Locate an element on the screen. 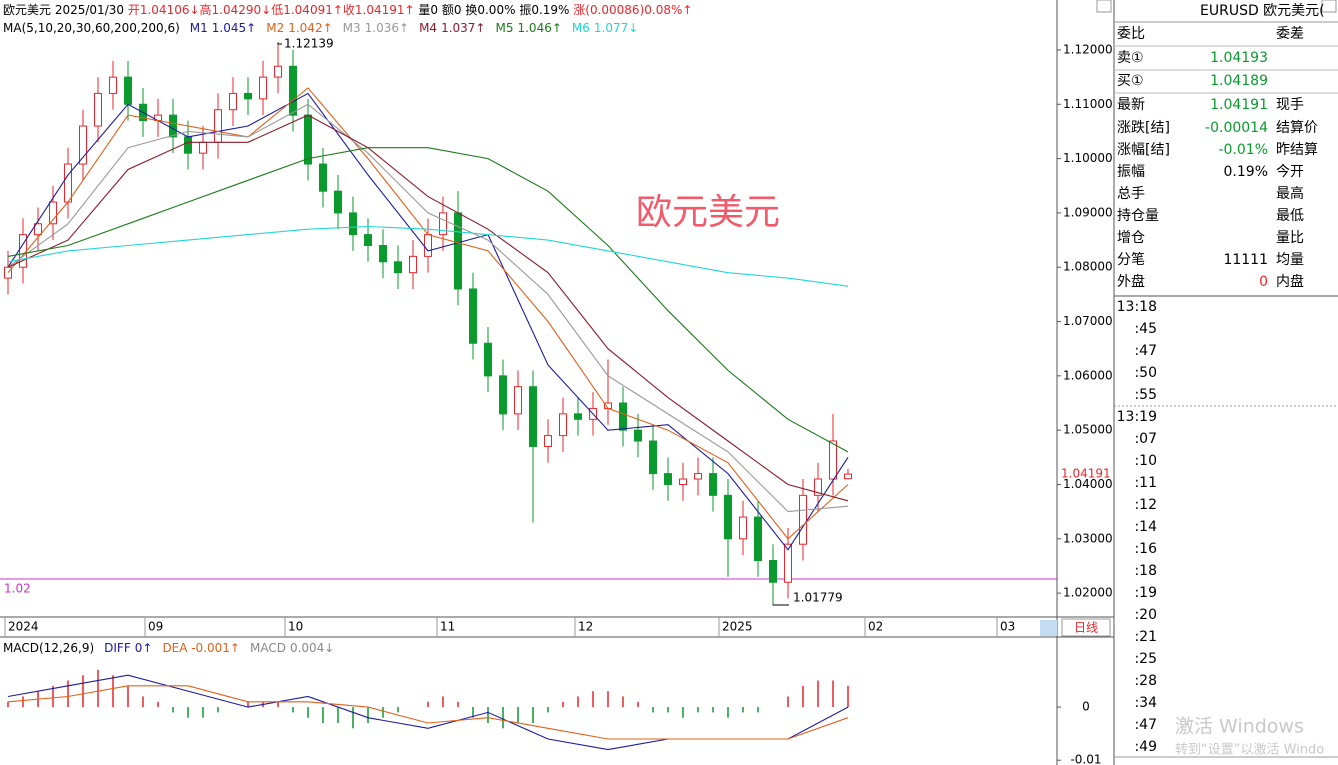  scrollbar is located at coordinates (1048, 628).